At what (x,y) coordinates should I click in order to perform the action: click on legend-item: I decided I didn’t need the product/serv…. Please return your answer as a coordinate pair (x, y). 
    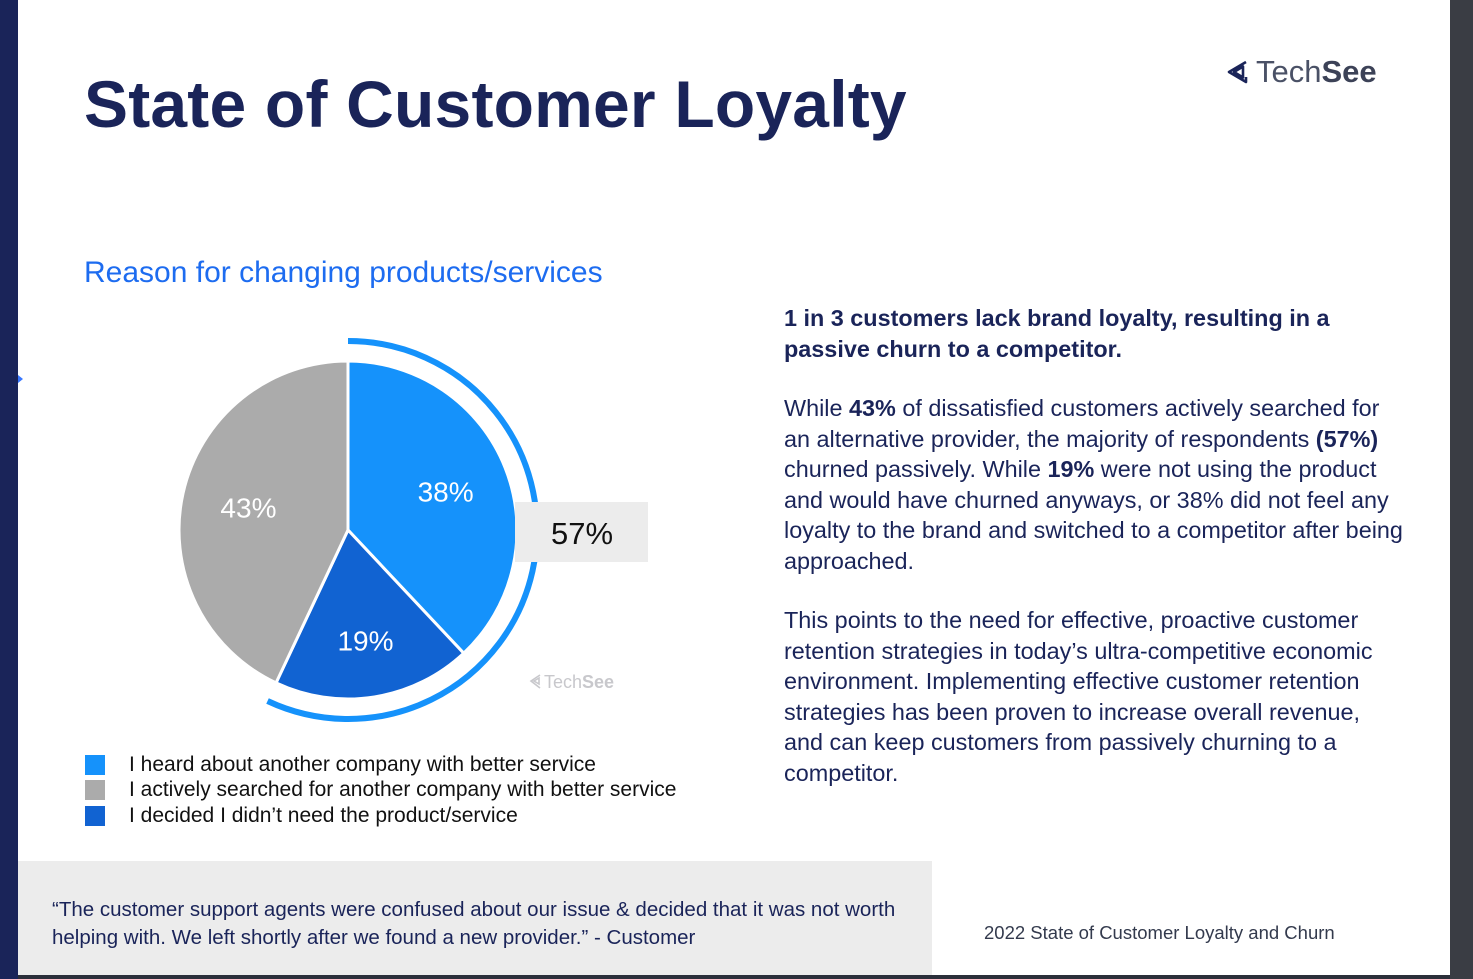
    Looking at the image, I should click on (380, 815).